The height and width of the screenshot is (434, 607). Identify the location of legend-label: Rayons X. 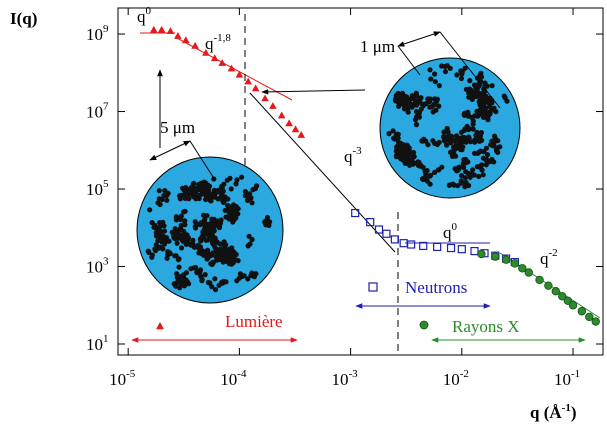
(486, 326).